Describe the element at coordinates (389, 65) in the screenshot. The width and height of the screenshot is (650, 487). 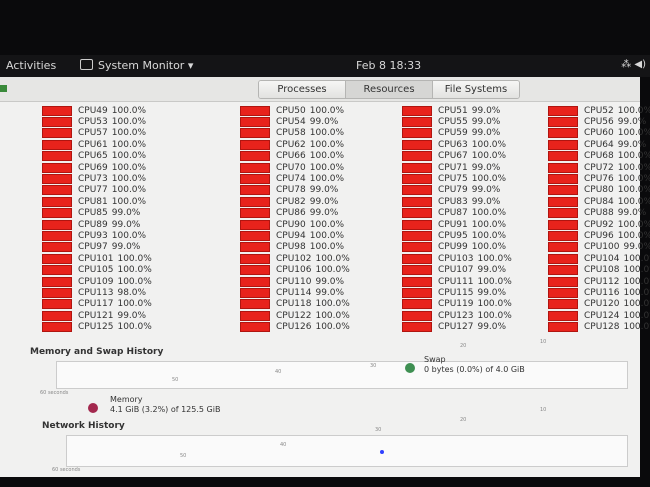
I see `clock: Feb 8 18:33` at that location.